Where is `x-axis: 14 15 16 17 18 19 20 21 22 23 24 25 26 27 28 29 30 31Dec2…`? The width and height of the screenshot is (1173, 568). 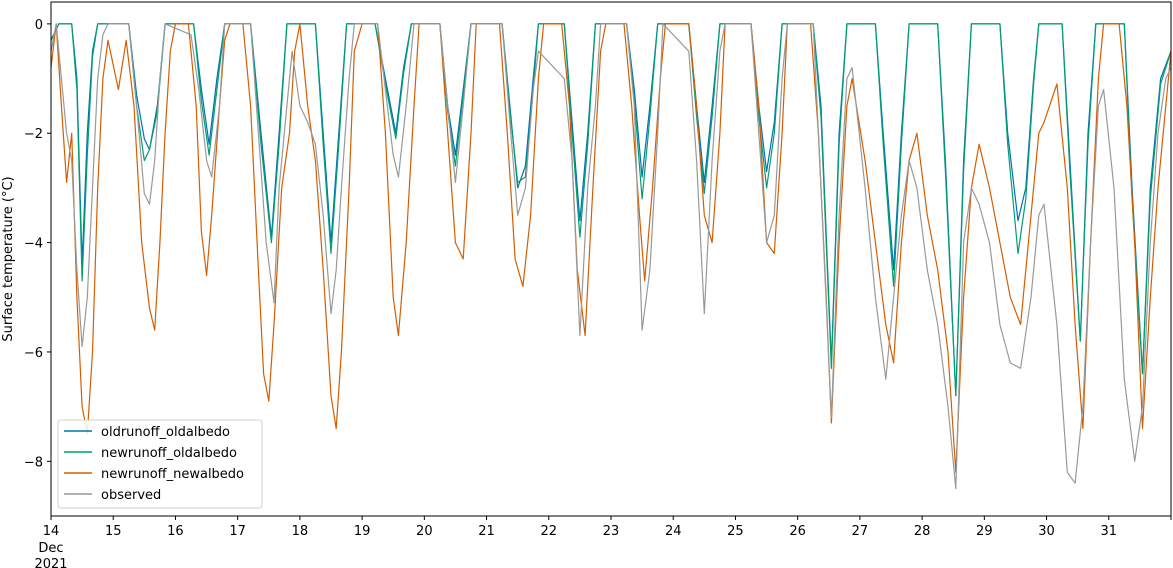
x-axis: 14 15 16 17 18 19 20 21 22 23 24 25 26 27 28 29 30 31Dec2… is located at coordinates (603, 542).